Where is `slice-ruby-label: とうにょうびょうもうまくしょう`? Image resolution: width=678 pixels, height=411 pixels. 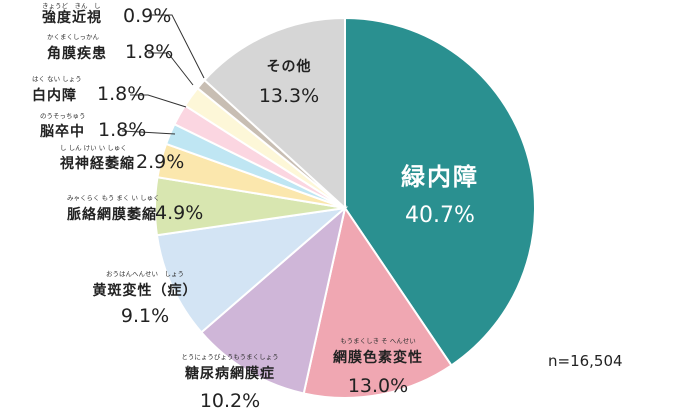
slice-ruby-label: とうにょうびょうもうまくしょう is located at coordinates (229, 357).